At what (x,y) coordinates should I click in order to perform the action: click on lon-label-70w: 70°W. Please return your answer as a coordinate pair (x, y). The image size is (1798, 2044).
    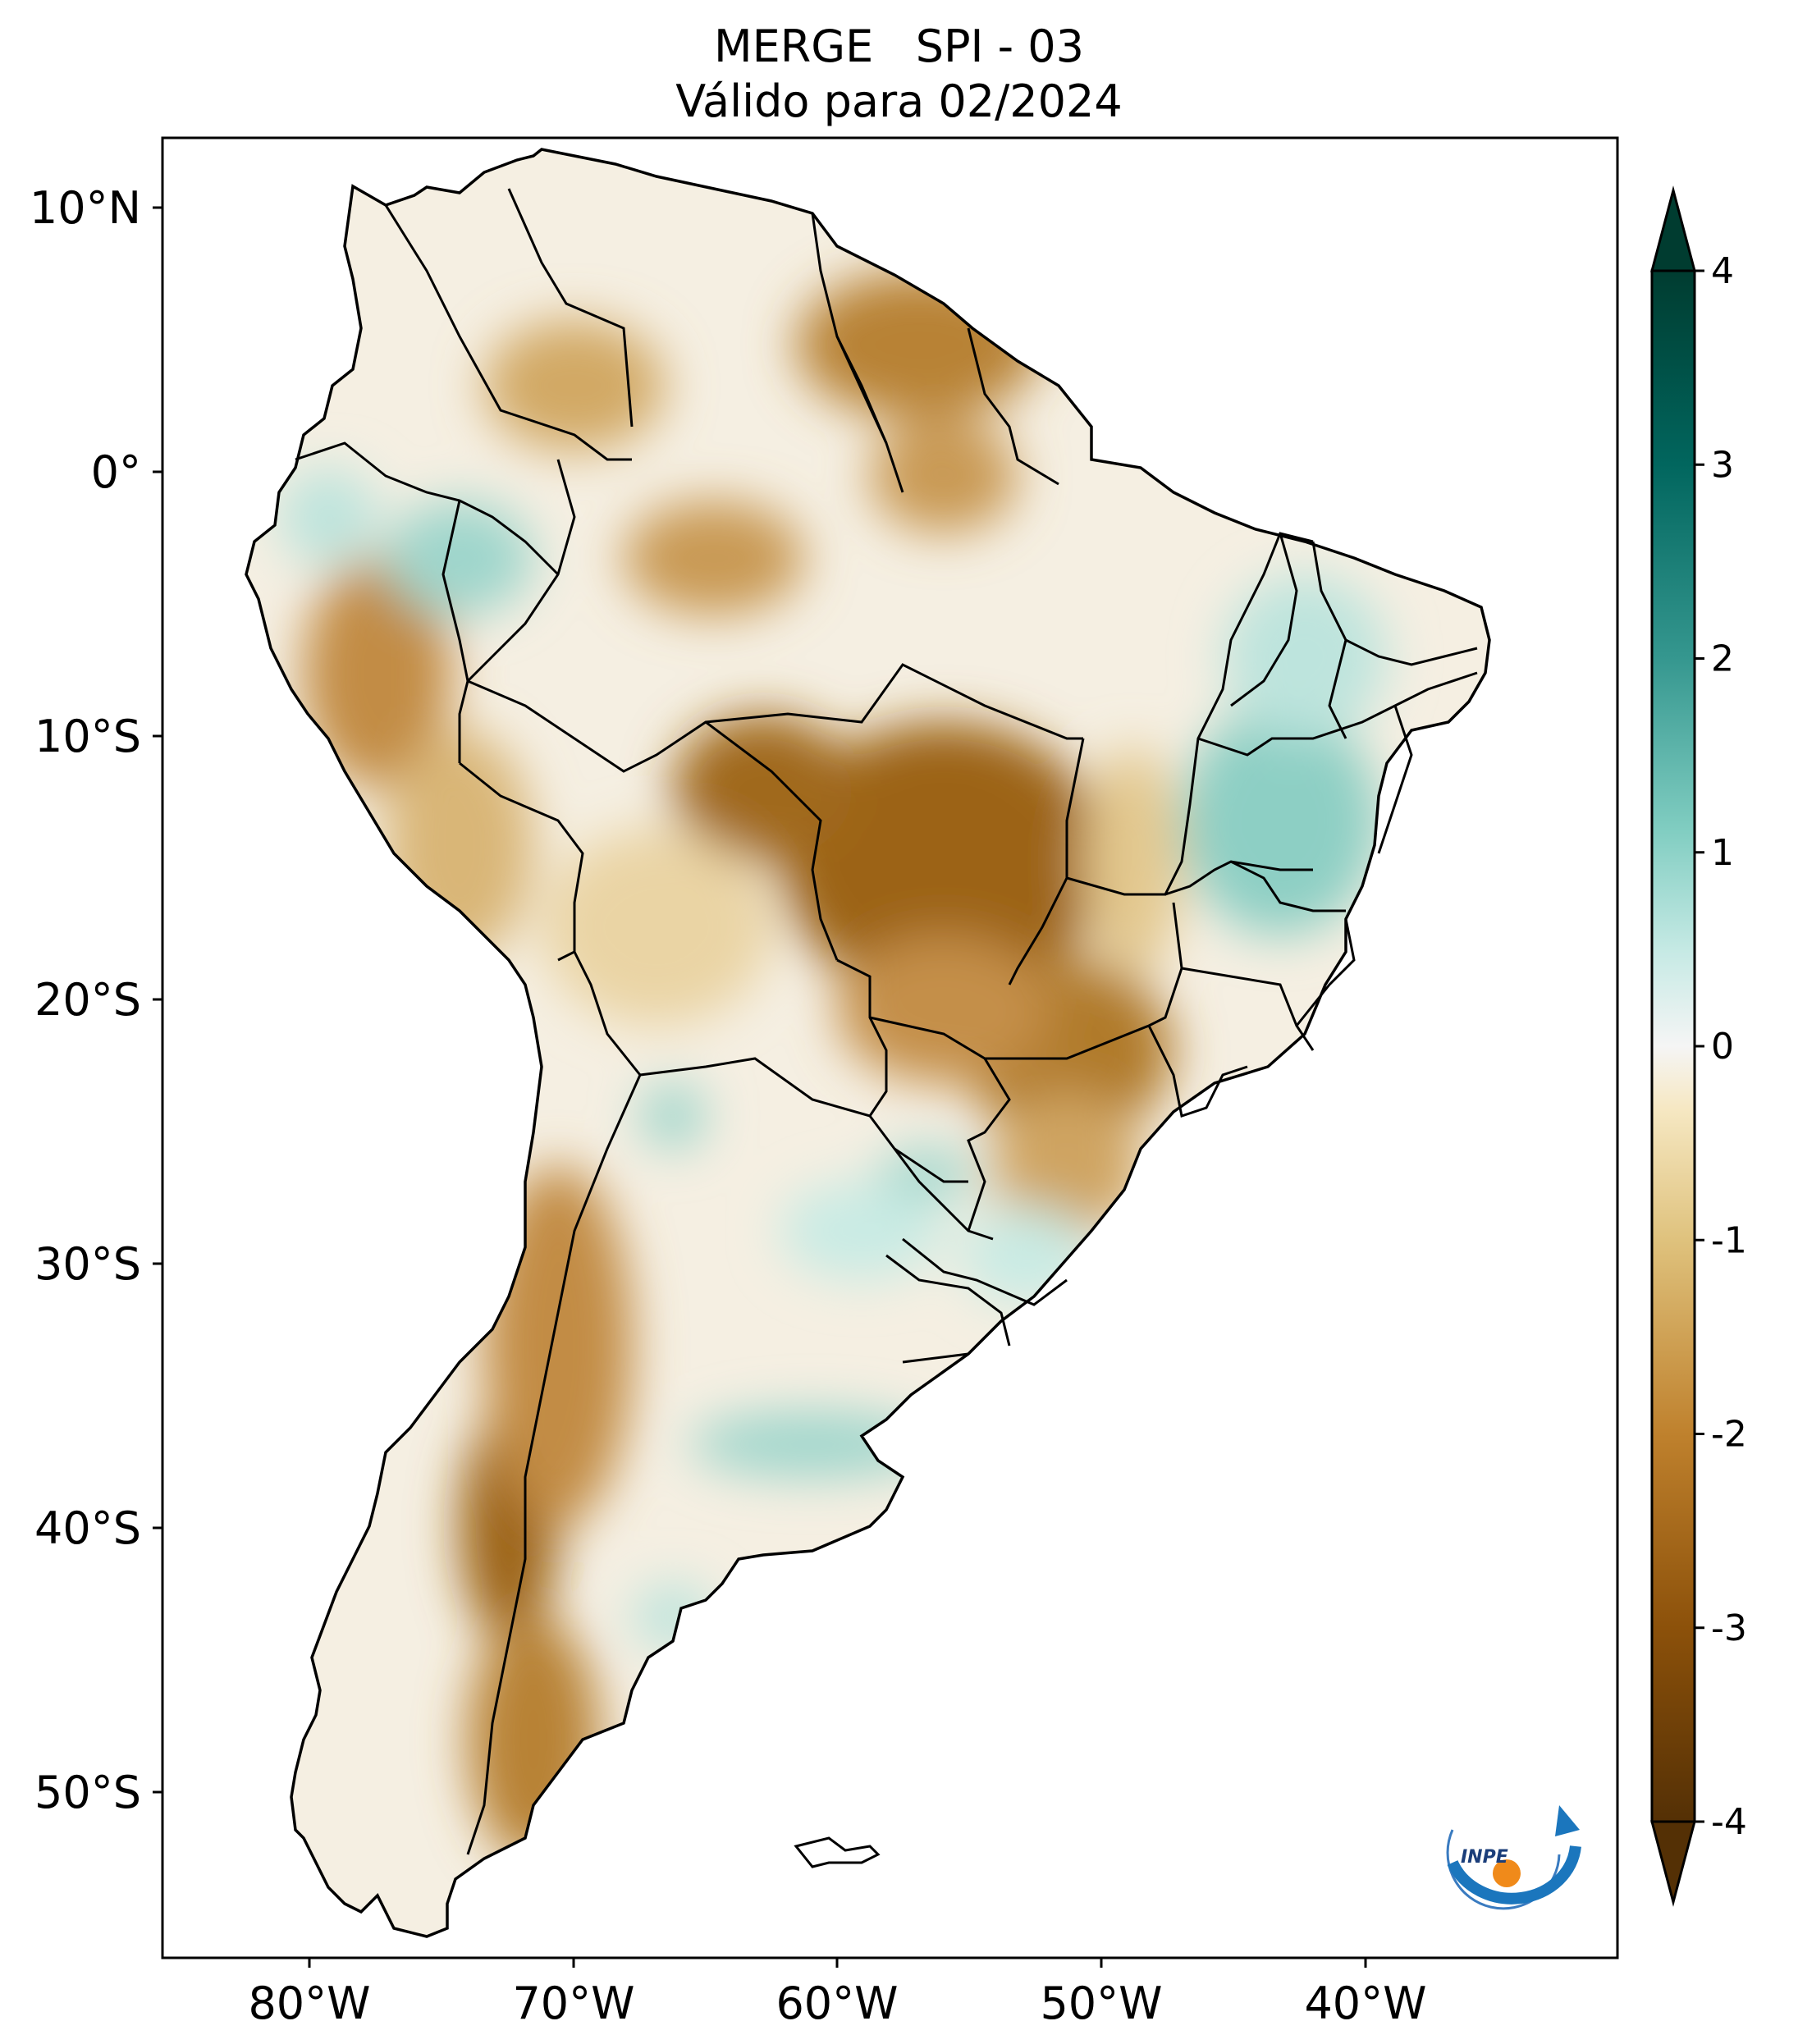
    Looking at the image, I should click on (573, 2004).